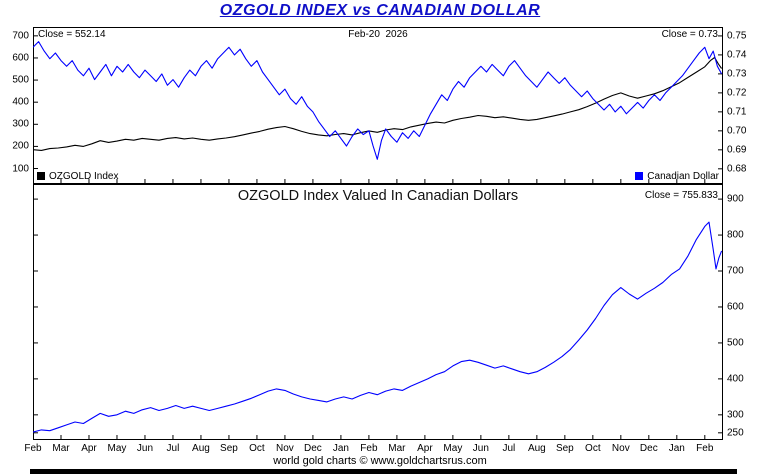 The height and width of the screenshot is (475, 760). I want to click on y-axis-tick-label-left: 400, so click(20, 102).